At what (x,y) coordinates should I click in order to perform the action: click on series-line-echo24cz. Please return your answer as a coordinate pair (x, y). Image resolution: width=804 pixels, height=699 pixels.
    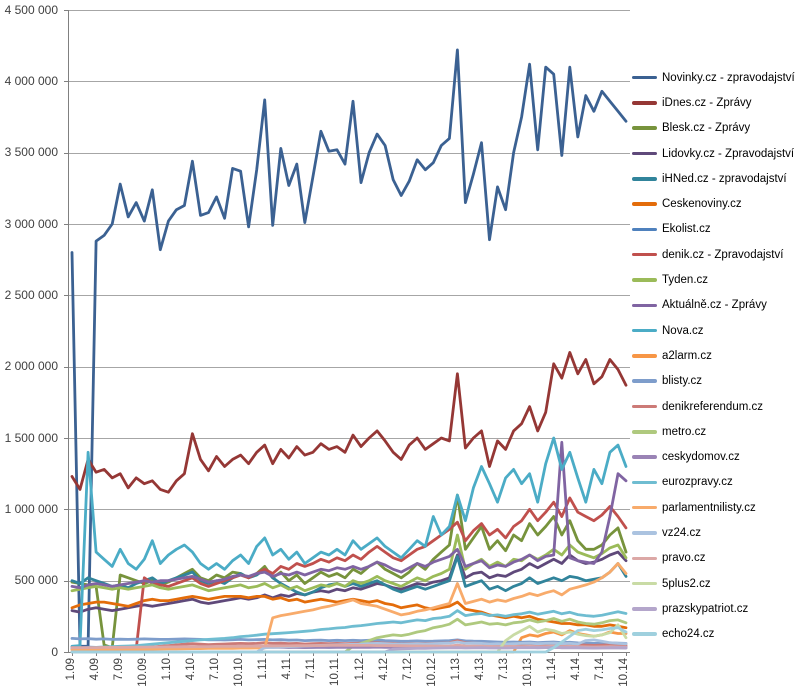
    Looking at the image, I should click on (349, 640).